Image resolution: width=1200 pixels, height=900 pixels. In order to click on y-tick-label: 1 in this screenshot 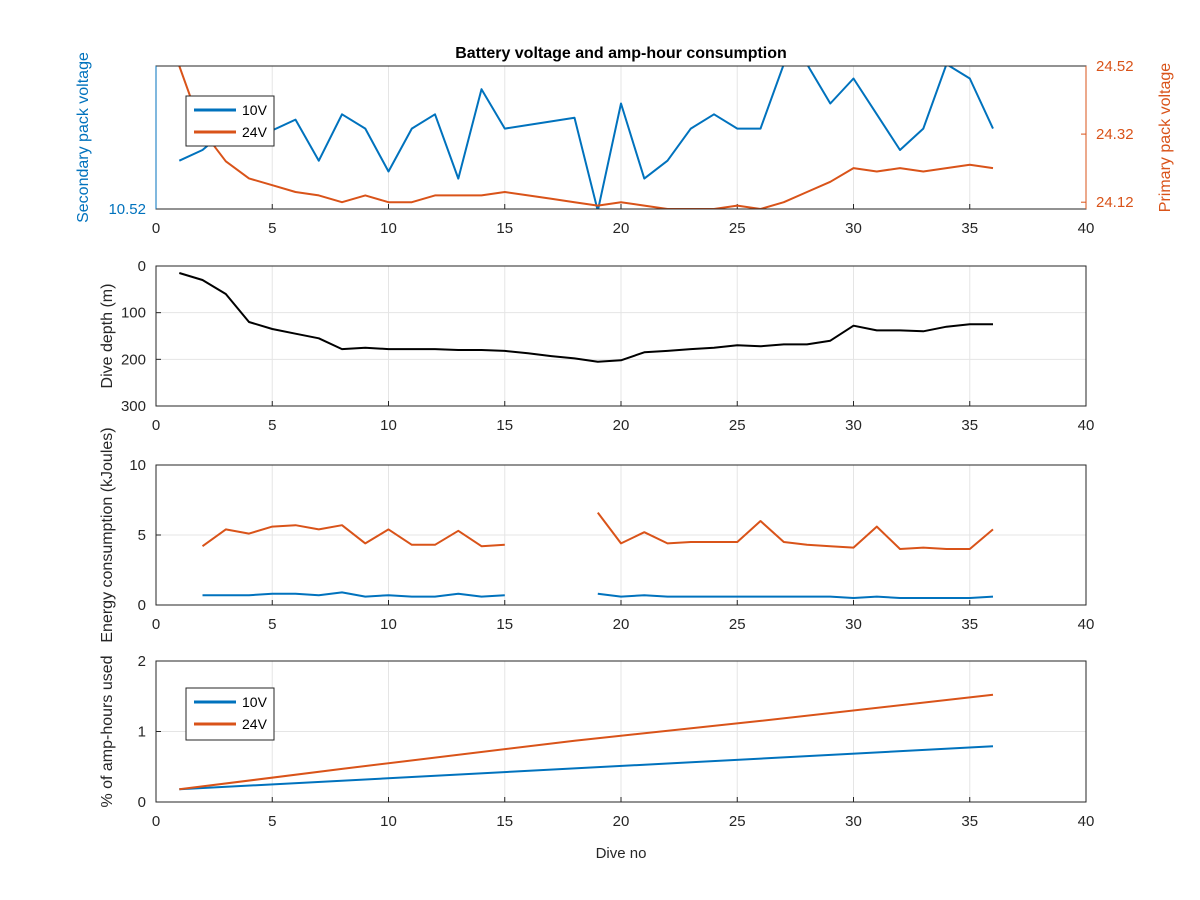, I will do `click(142, 732)`.